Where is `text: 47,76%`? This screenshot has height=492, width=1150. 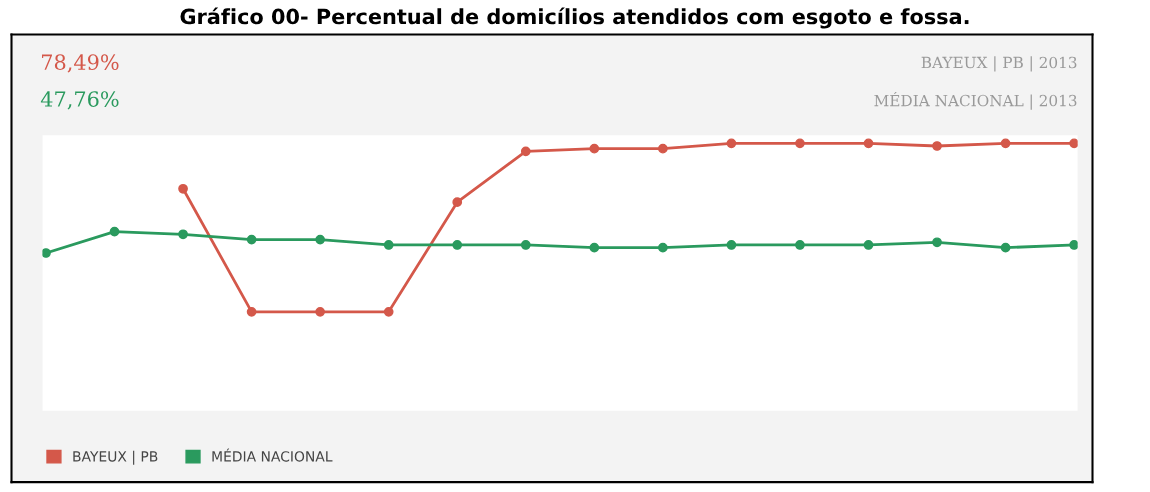 text: 47,76% is located at coordinates (79, 100).